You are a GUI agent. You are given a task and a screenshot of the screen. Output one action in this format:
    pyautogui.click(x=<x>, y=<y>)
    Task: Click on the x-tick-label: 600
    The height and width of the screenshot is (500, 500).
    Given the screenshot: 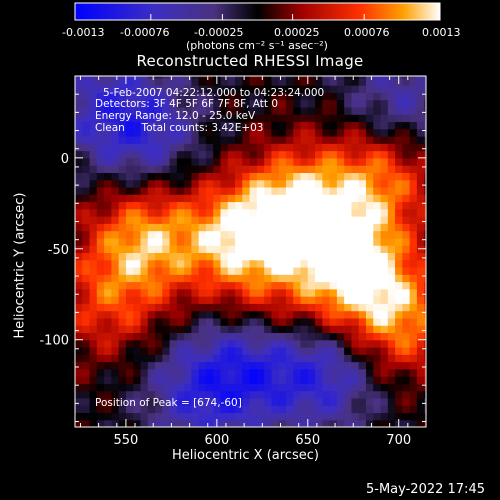 What is the action you would take?
    pyautogui.click(x=216, y=440)
    